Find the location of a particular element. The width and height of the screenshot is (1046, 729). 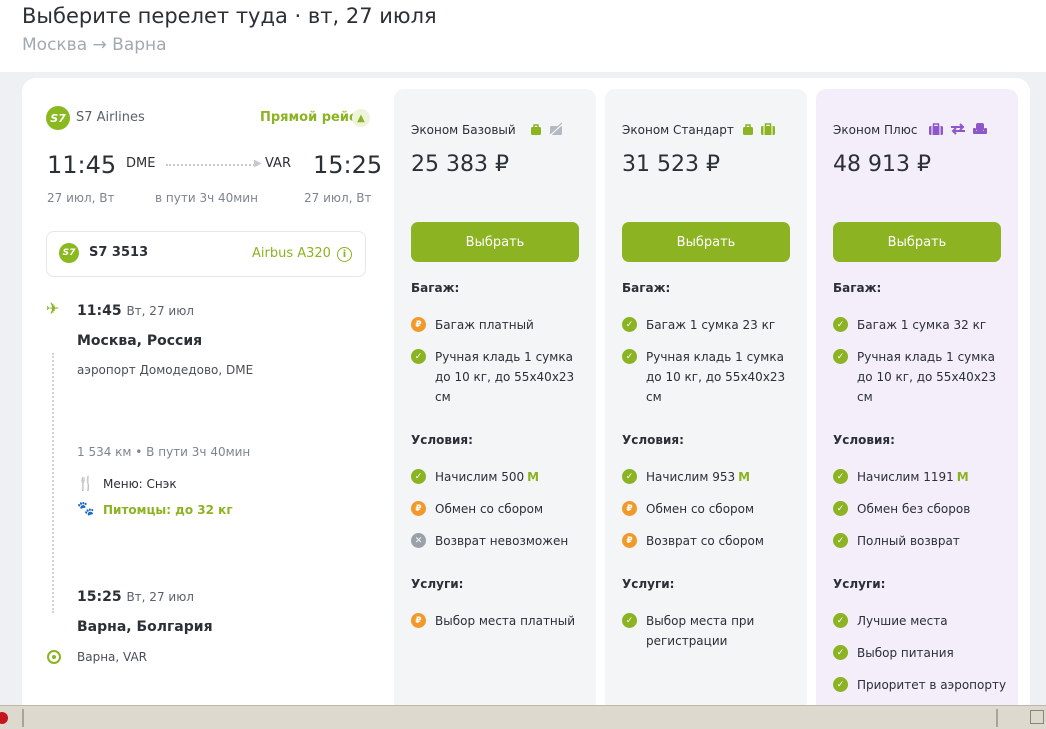

taskbar-button is located at coordinates (1037, 717).